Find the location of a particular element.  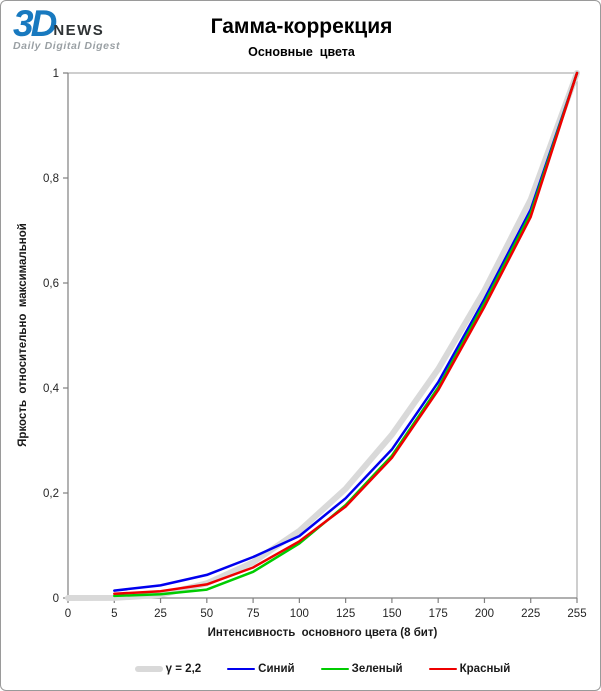

legend-item-2: Зеленый is located at coordinates (361, 669).